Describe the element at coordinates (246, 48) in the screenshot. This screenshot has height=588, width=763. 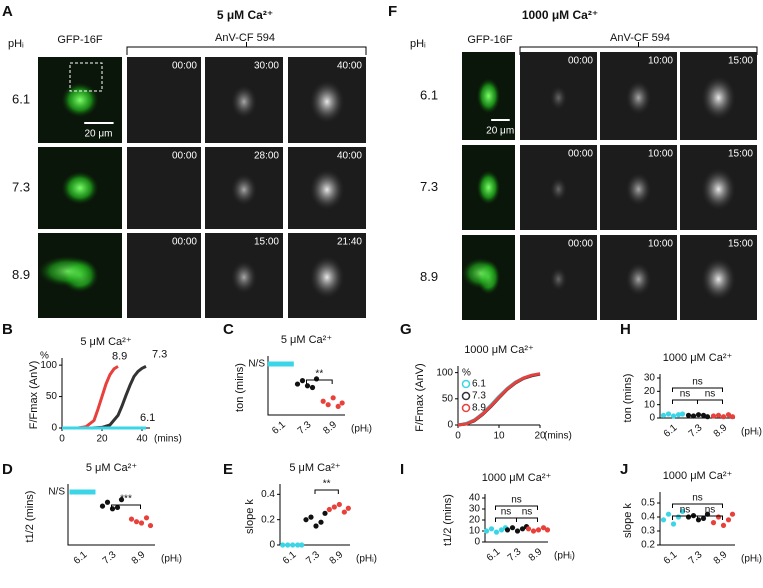
I see `column-bracket` at that location.